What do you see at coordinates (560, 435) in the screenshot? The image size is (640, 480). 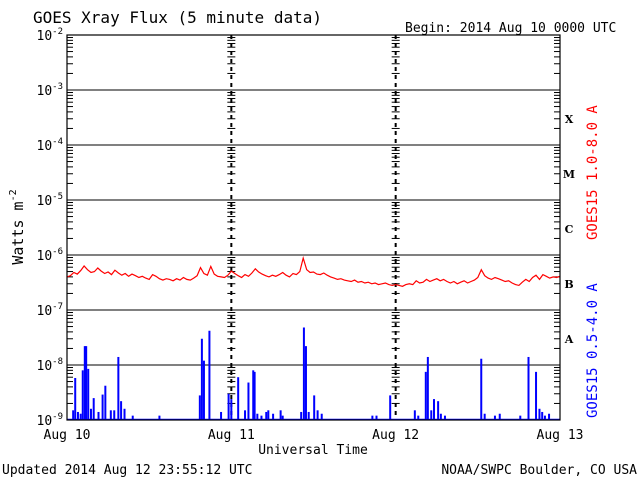 I see `x-tick-label: Aug 13` at bounding box center [560, 435].